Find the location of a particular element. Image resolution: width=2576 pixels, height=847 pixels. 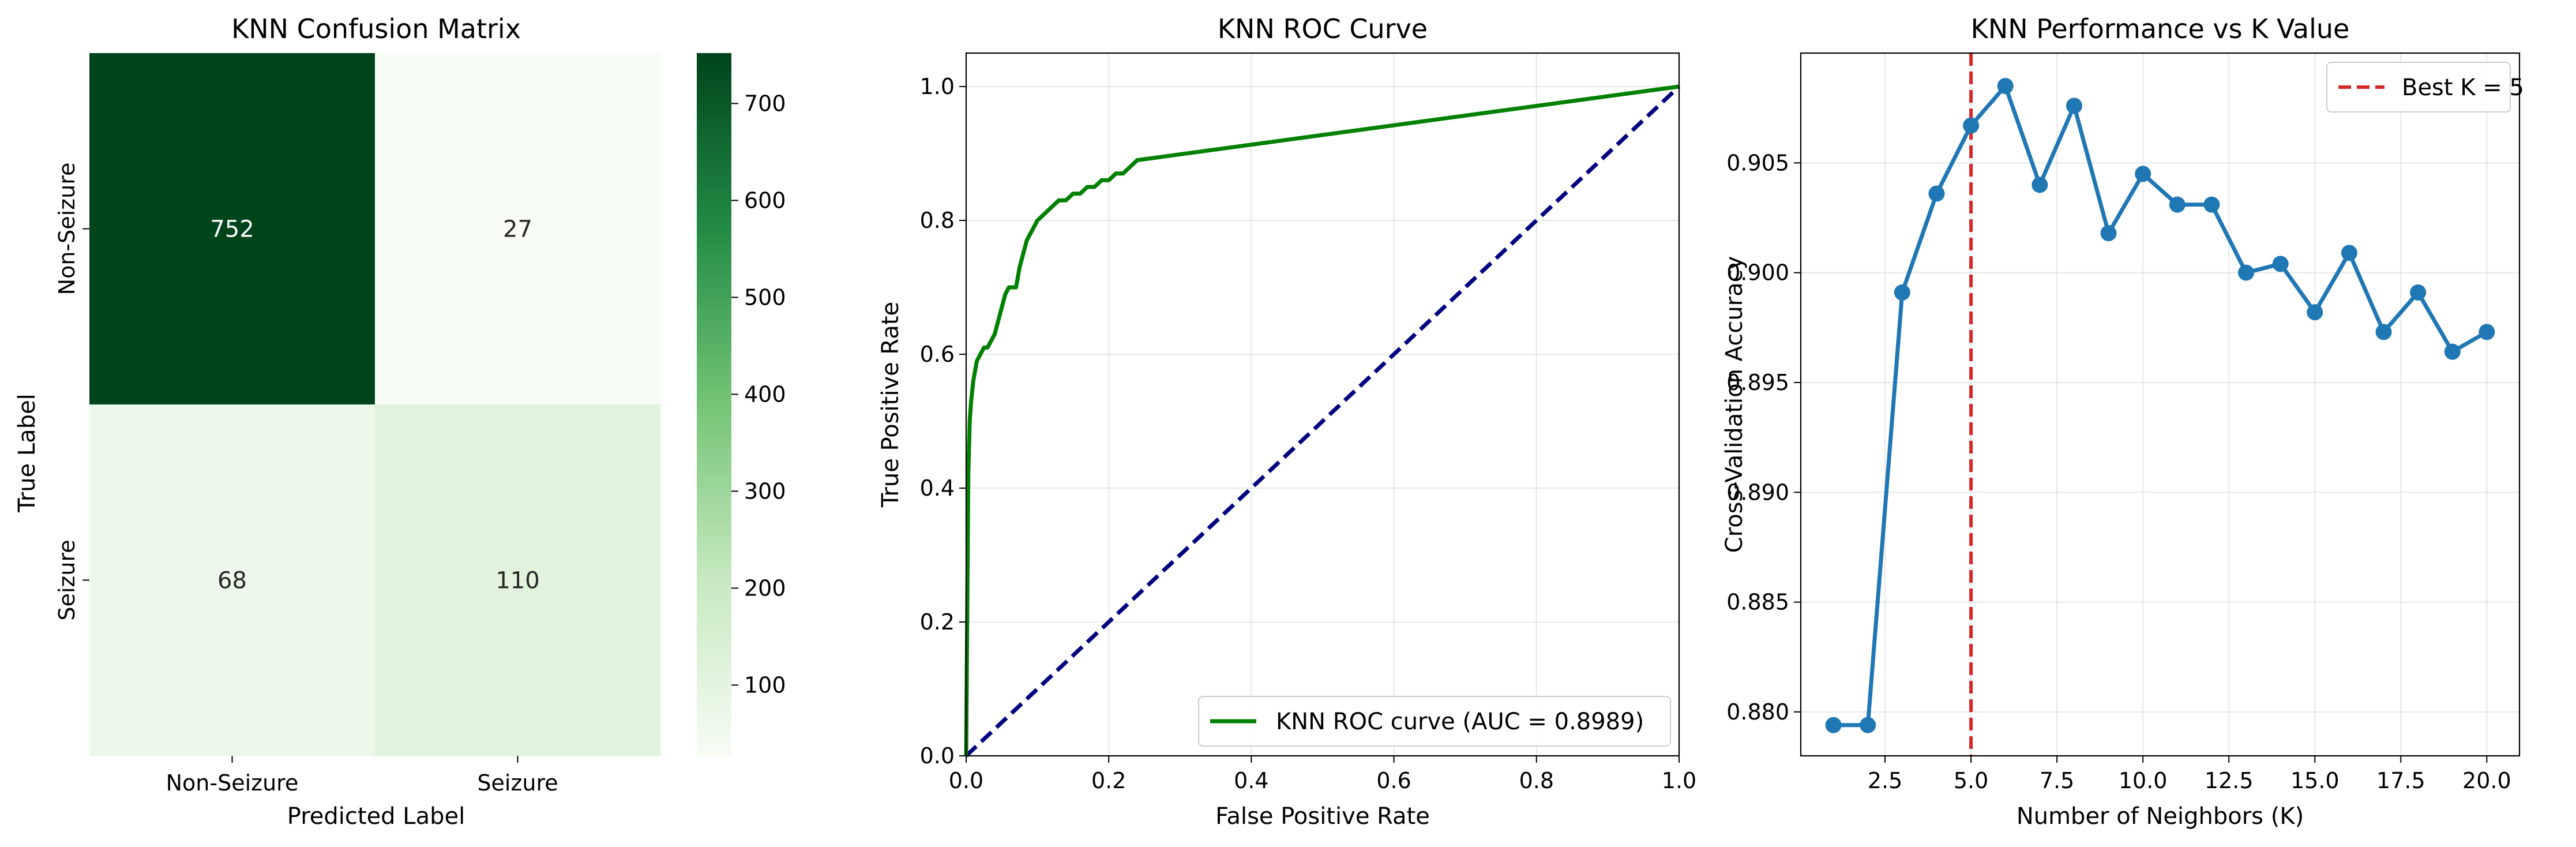

roc-title: KNN ROC Curve is located at coordinates (1323, 29).